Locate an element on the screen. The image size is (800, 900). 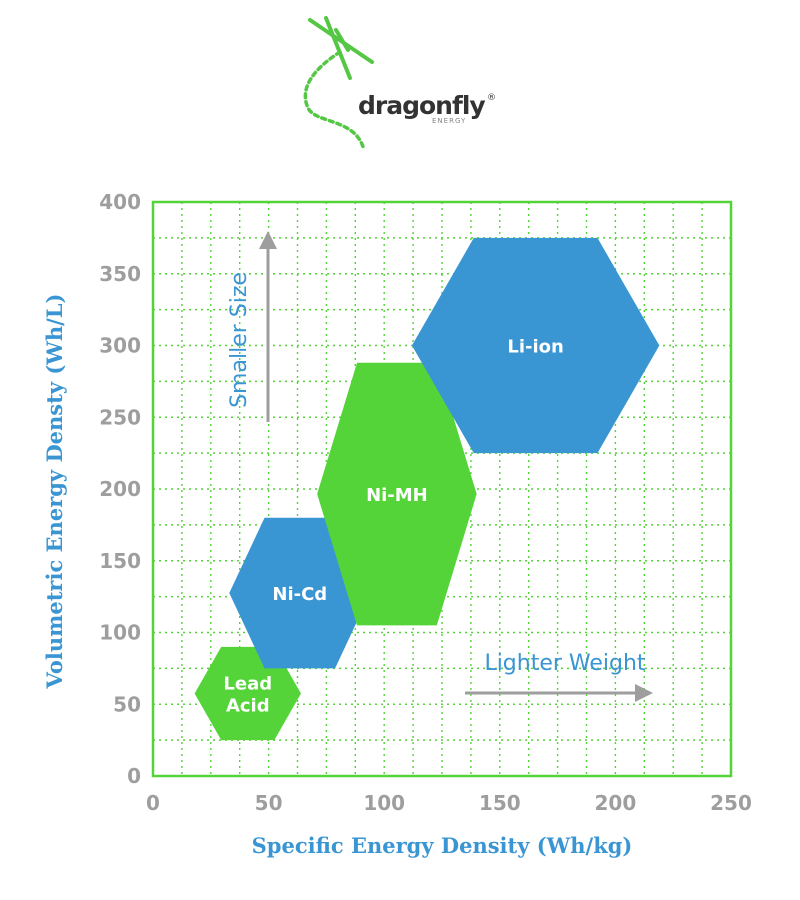
y-tick-label: 350 is located at coordinates (120, 274).